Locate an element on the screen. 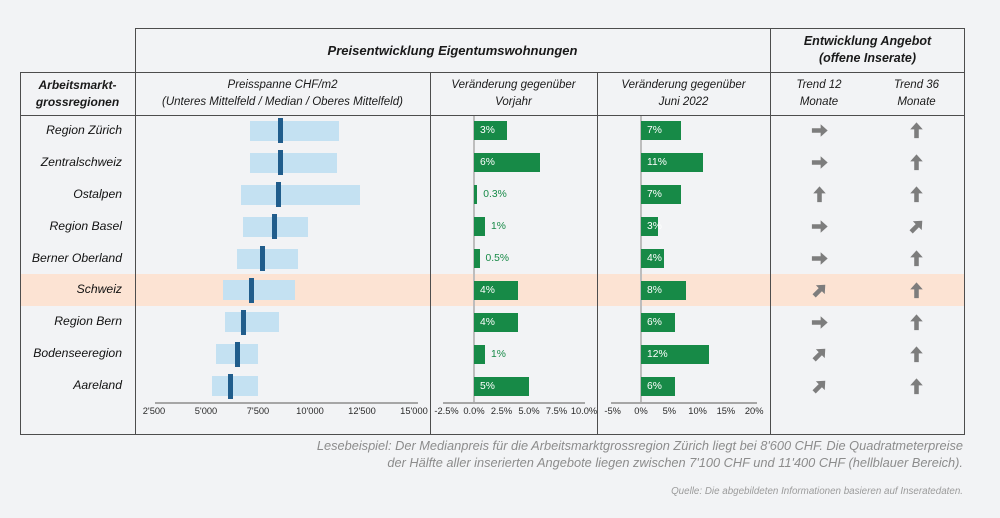 This screenshot has width=1000, height=518. june-axis-line is located at coordinates (684, 403).